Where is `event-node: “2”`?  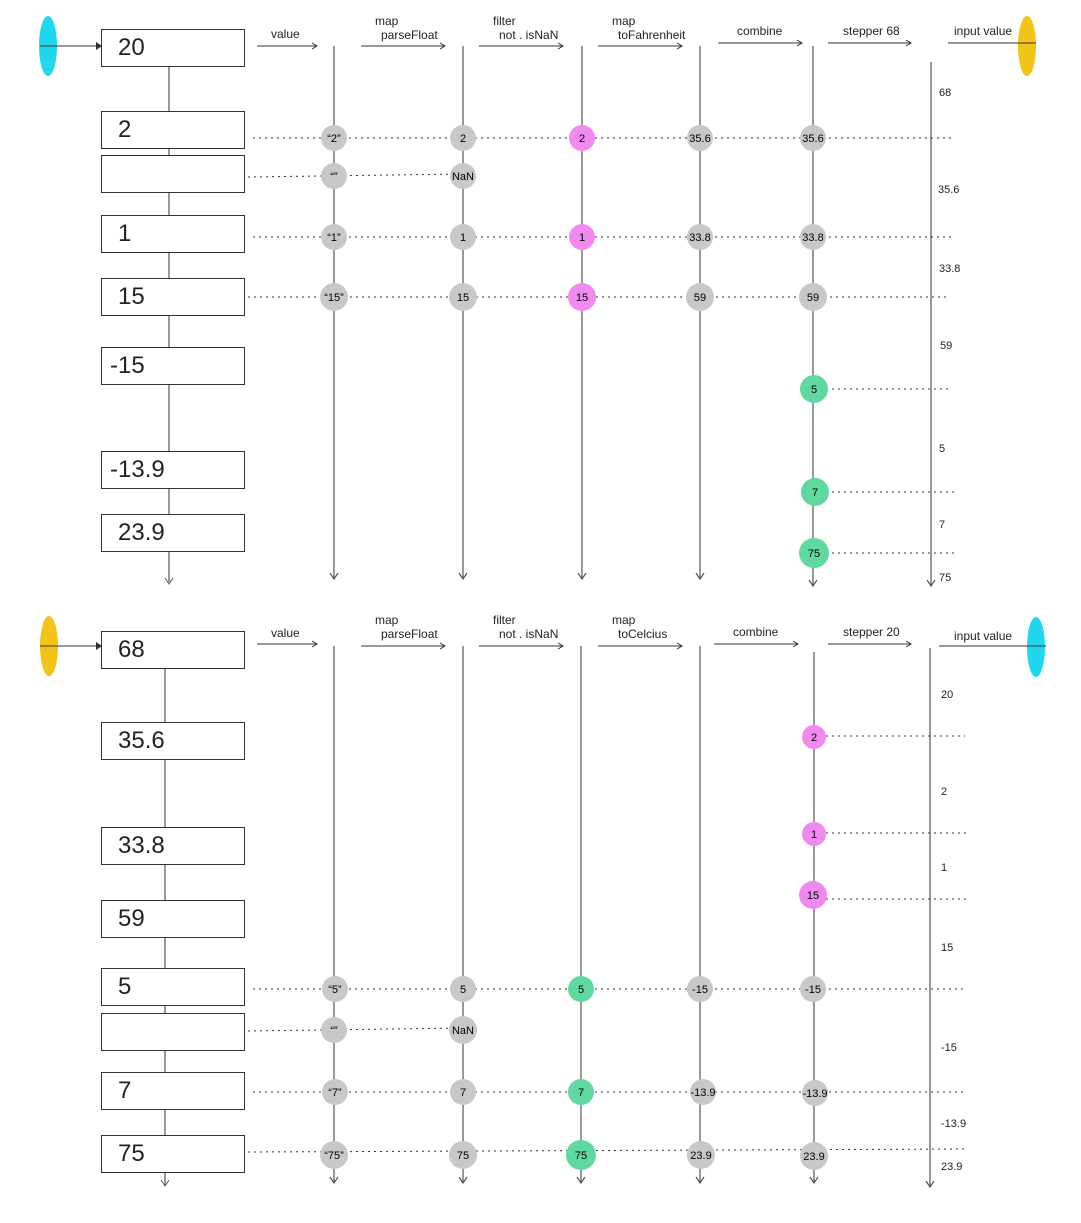
event-node: “2” is located at coordinates (334, 138).